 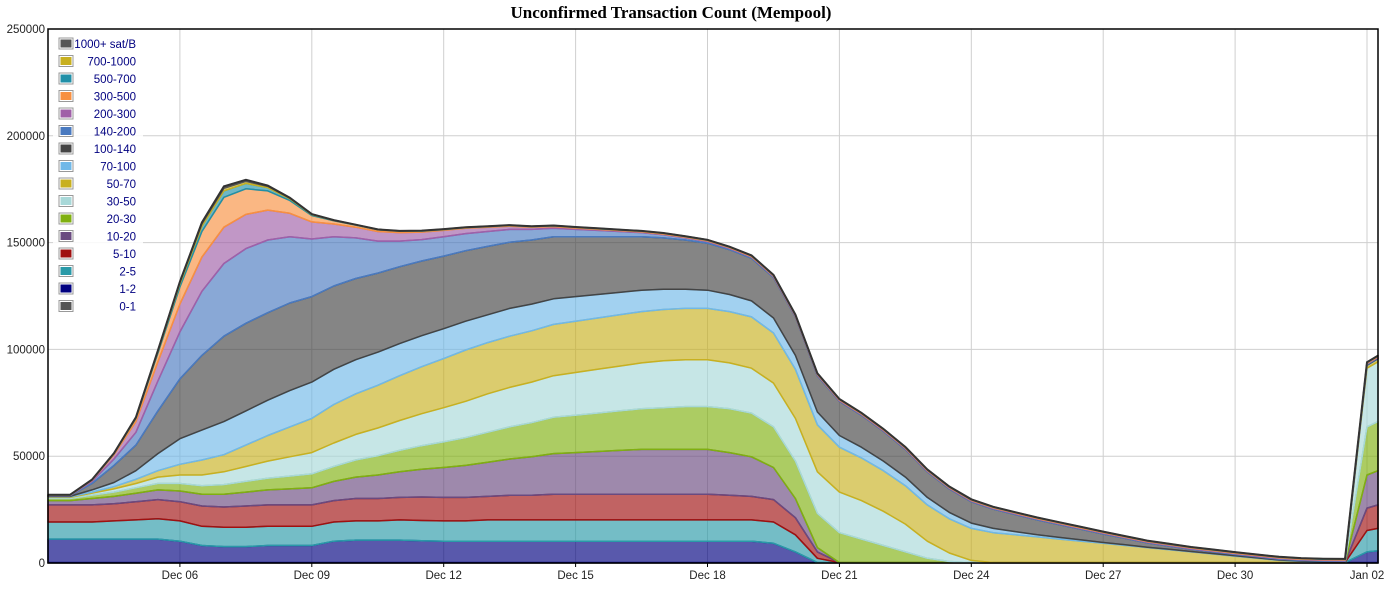 What do you see at coordinates (671, 12) in the screenshot?
I see `chart-title: Unconfirmed Transaction Count (Mempool)` at bounding box center [671, 12].